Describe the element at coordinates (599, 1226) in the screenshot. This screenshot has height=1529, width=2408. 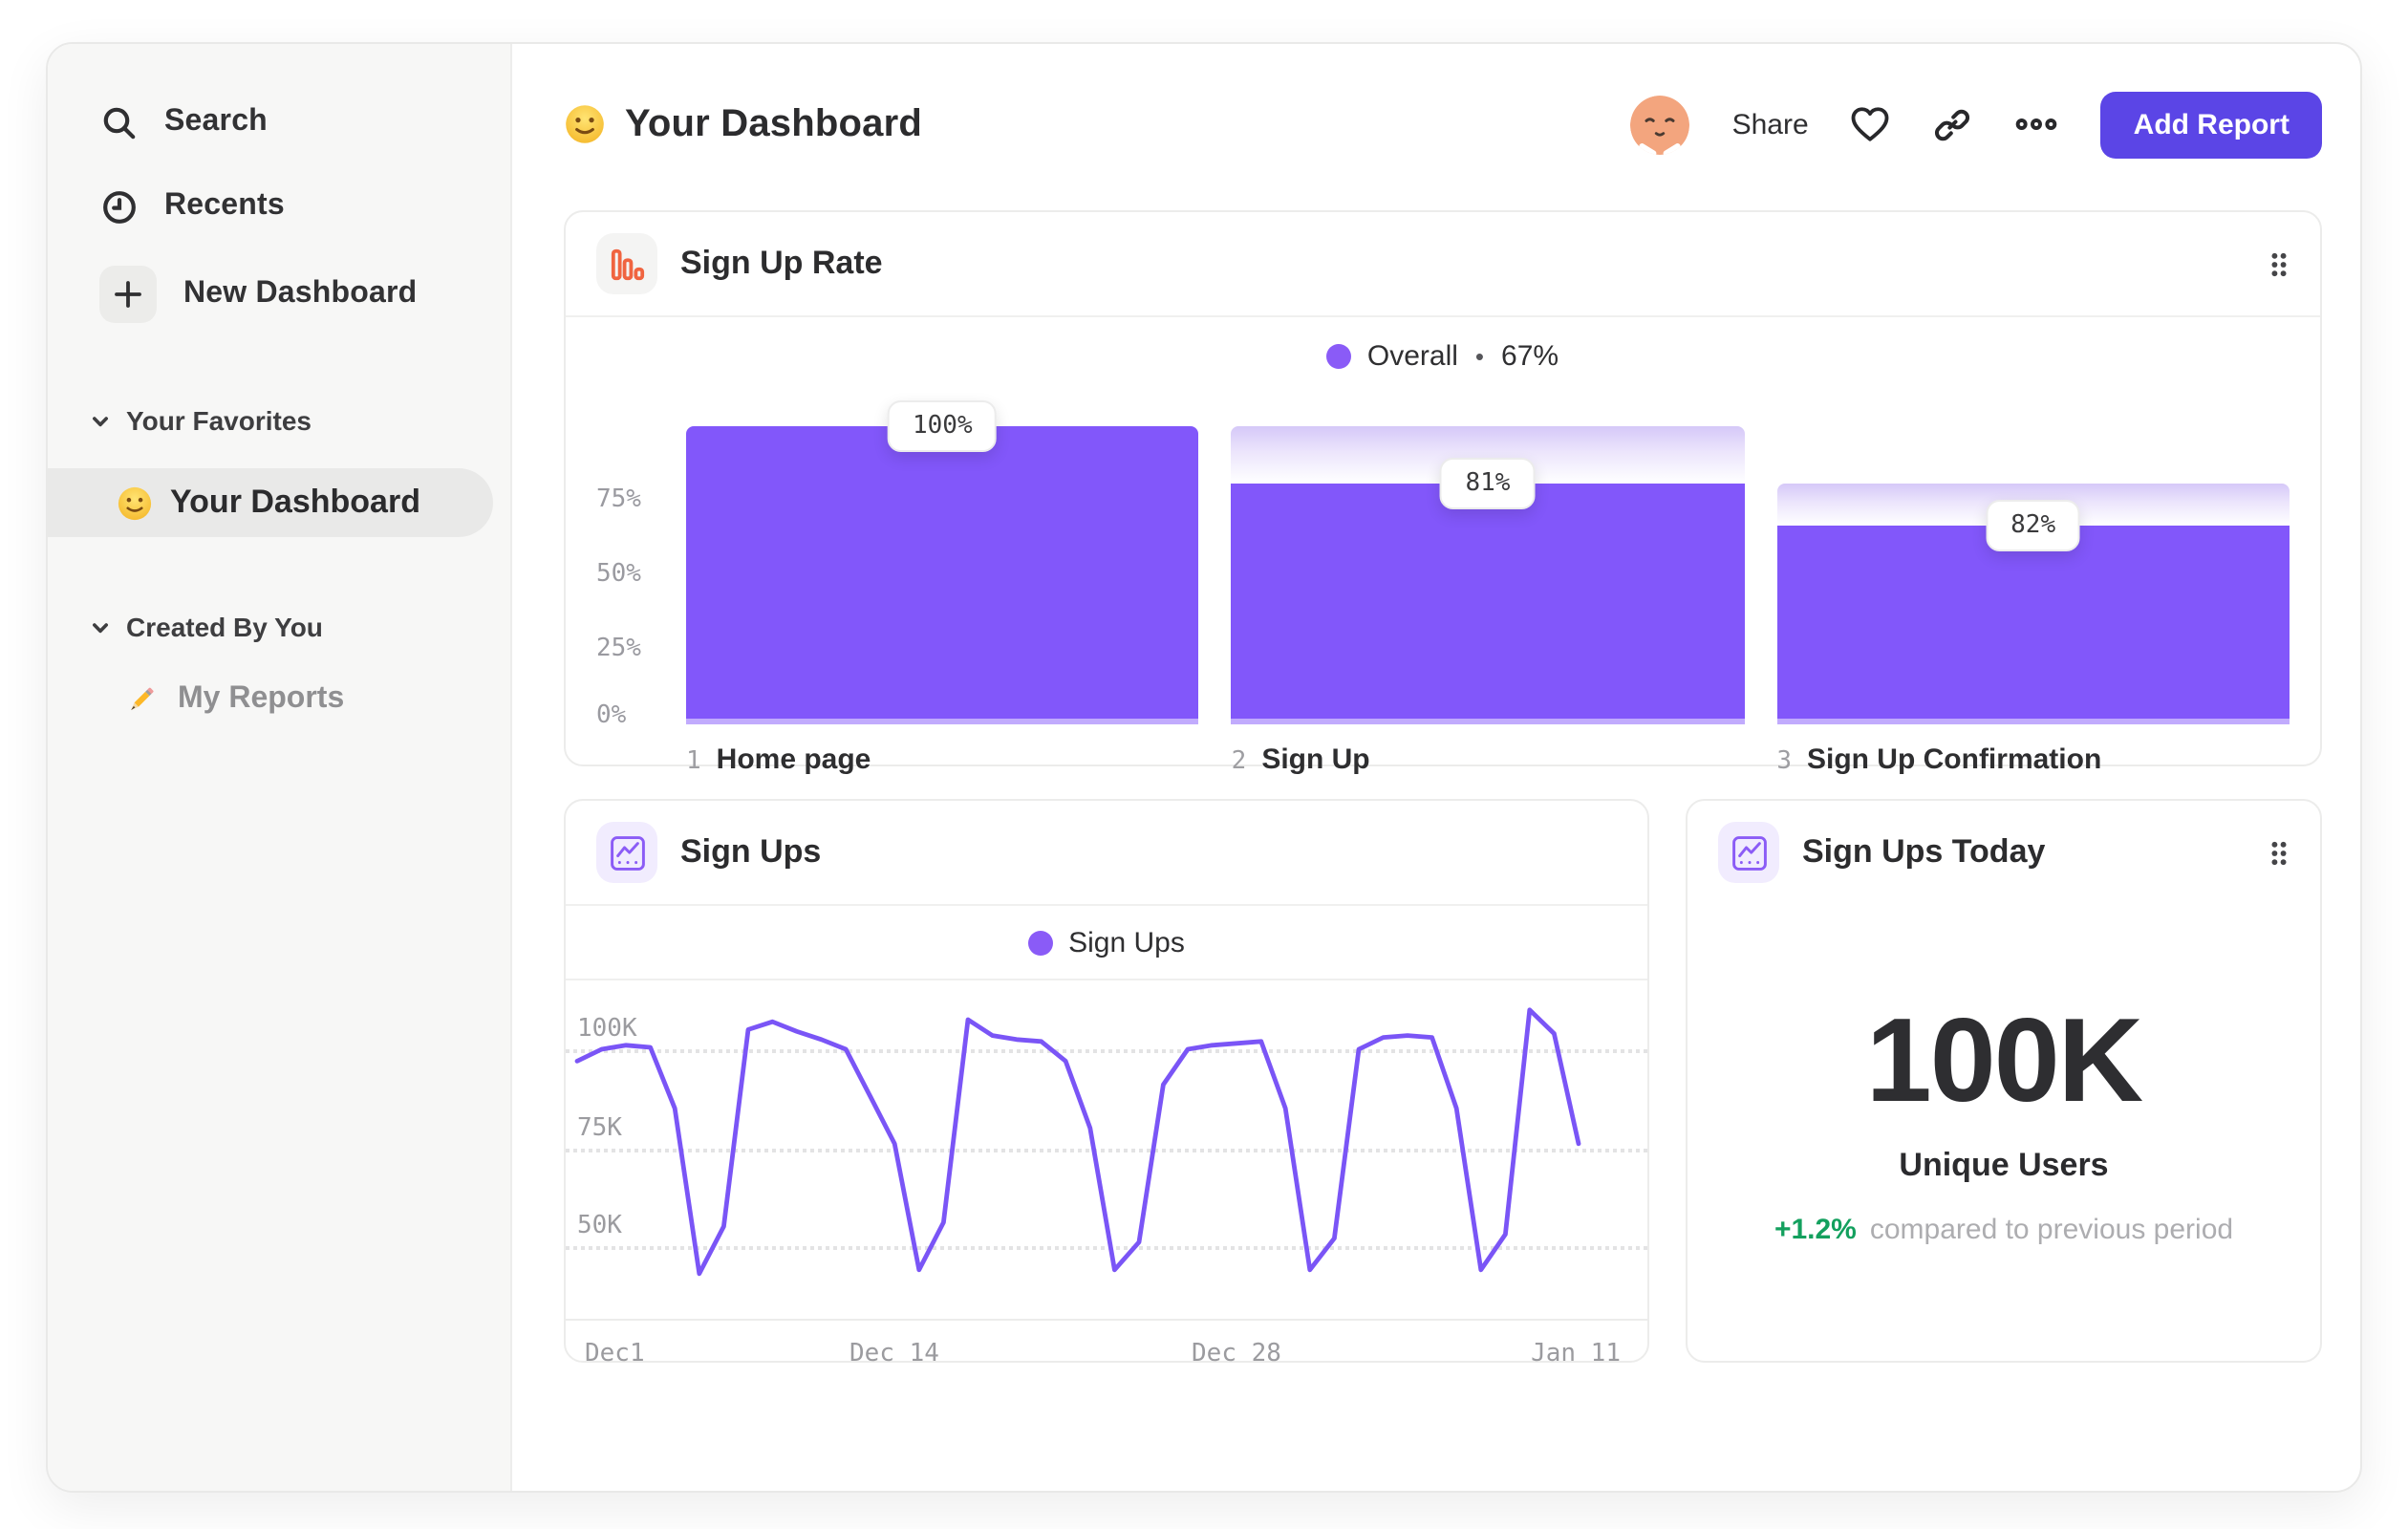
I see `y-tick: 50K` at that location.